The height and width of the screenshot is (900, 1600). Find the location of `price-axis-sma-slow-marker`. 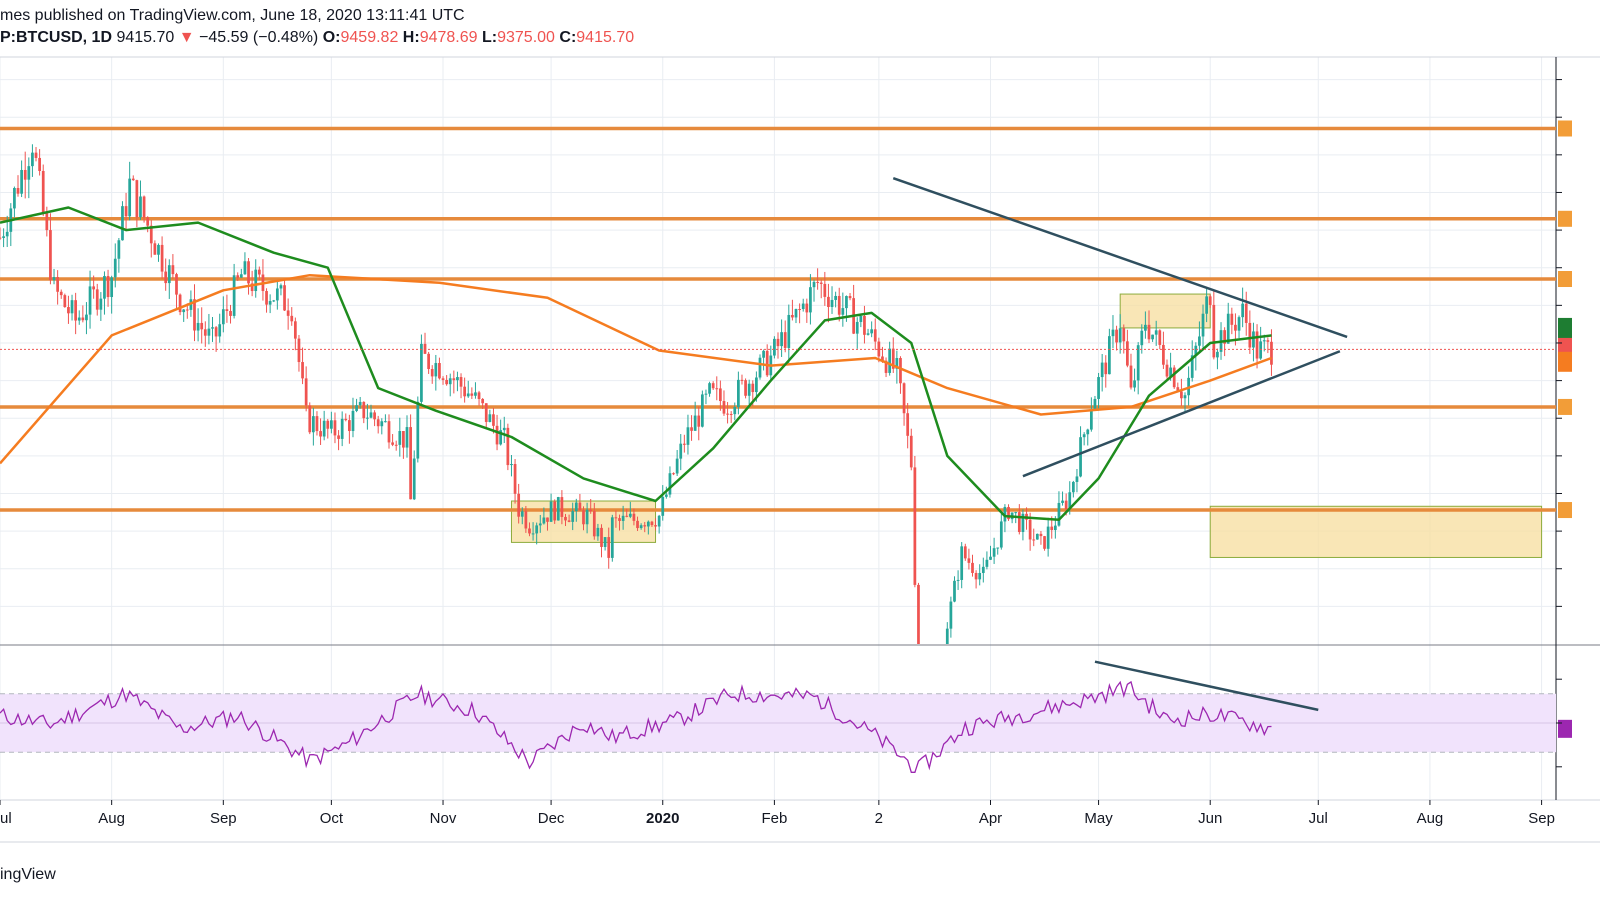

price-axis-sma-slow-marker is located at coordinates (1565, 361).